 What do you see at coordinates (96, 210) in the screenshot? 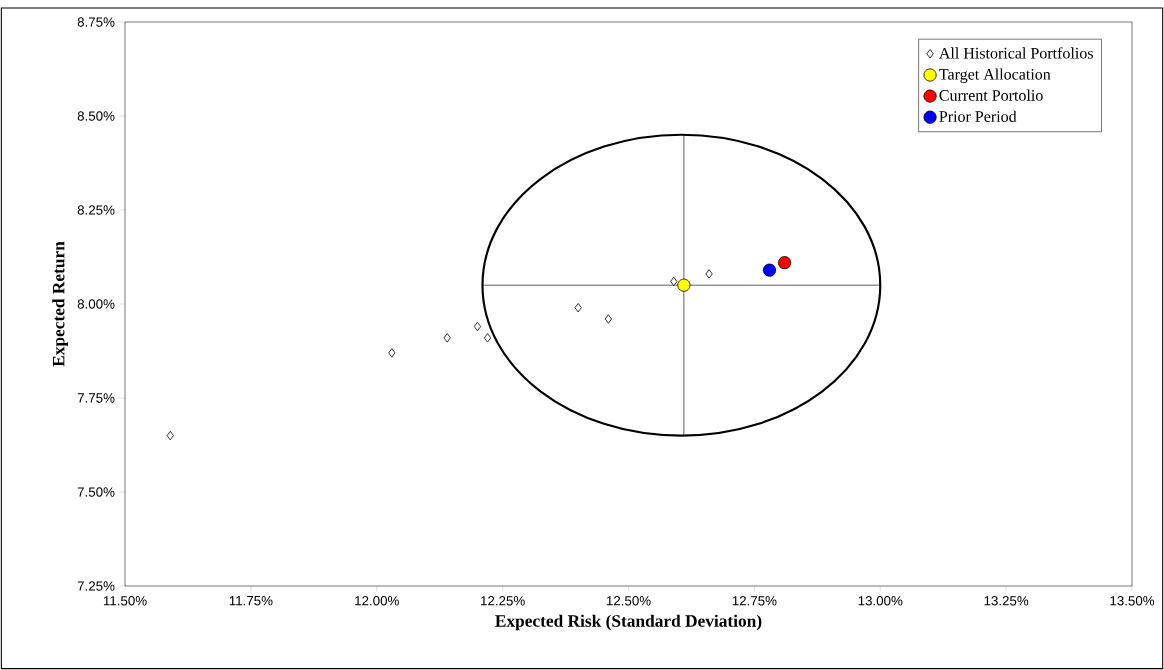
I see `y-tick-label: 8.25%` at bounding box center [96, 210].